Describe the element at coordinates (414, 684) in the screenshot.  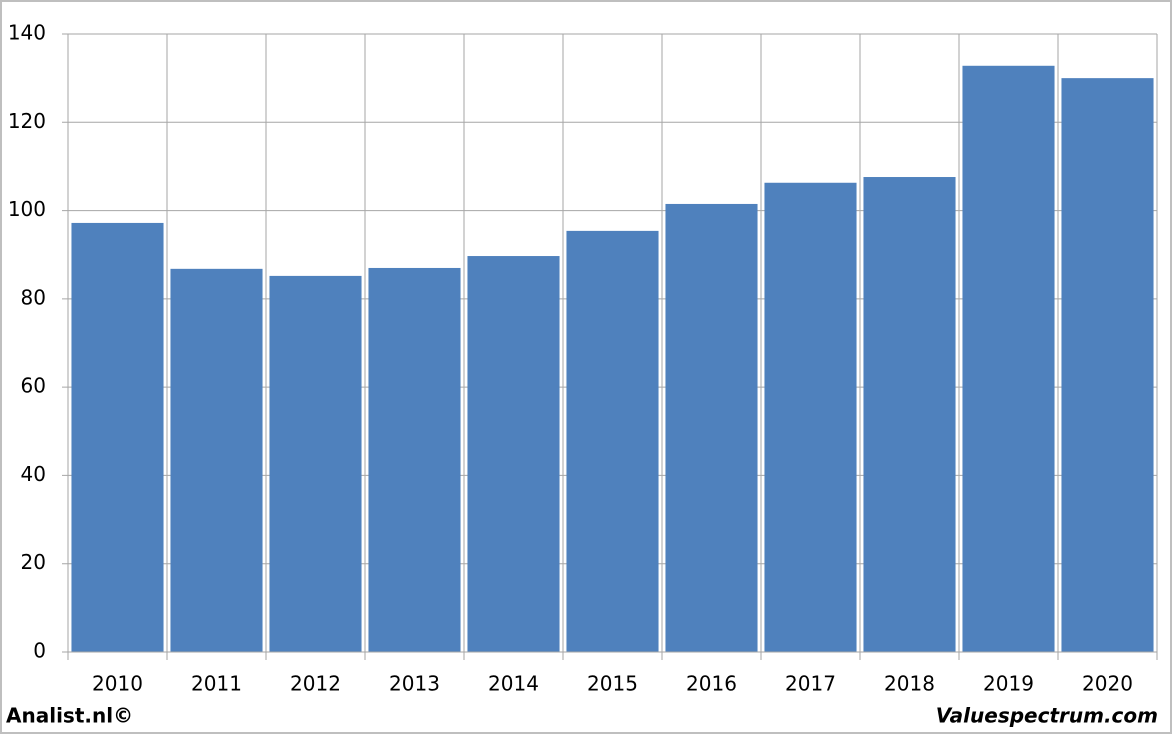
I see `x-tick-label: 2013` at that location.